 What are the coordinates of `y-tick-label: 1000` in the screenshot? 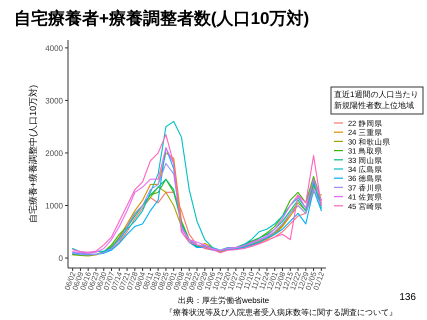 It's located at (54, 205).